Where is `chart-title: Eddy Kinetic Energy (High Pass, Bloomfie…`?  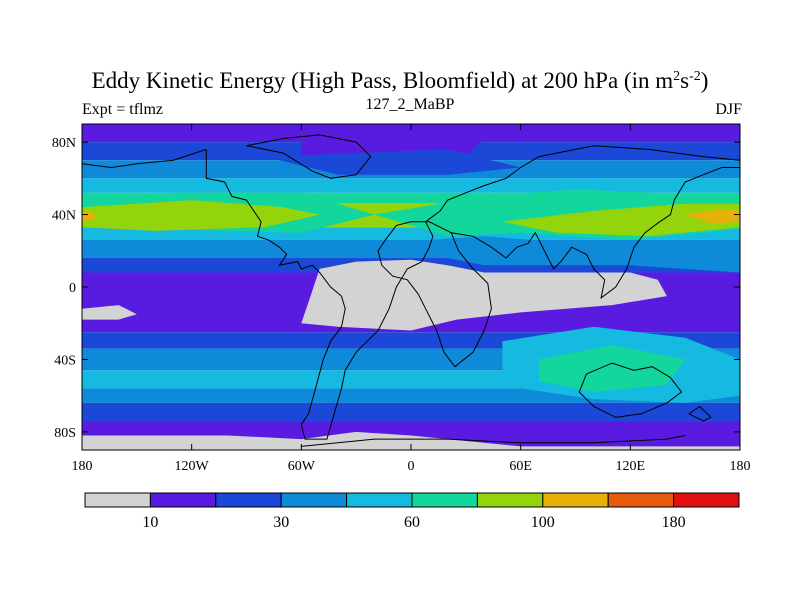
chart-title: Eddy Kinetic Energy (High Pass, Bloomfie… is located at coordinates (400, 81).